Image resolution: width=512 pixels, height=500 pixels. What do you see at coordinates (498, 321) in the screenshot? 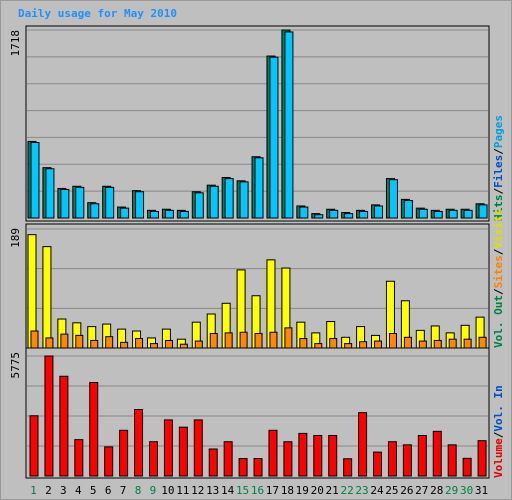
I see `legend-entry: Vol. Out` at bounding box center [498, 321].